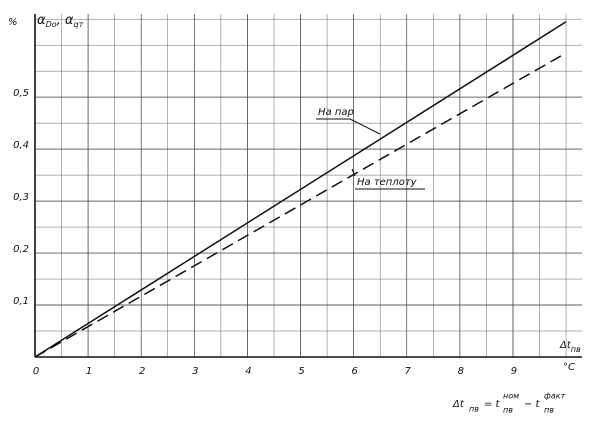 The width and height of the screenshot is (604, 425). Describe the element at coordinates (195, 371) in the screenshot. I see `x-tick-label: 3` at that location.